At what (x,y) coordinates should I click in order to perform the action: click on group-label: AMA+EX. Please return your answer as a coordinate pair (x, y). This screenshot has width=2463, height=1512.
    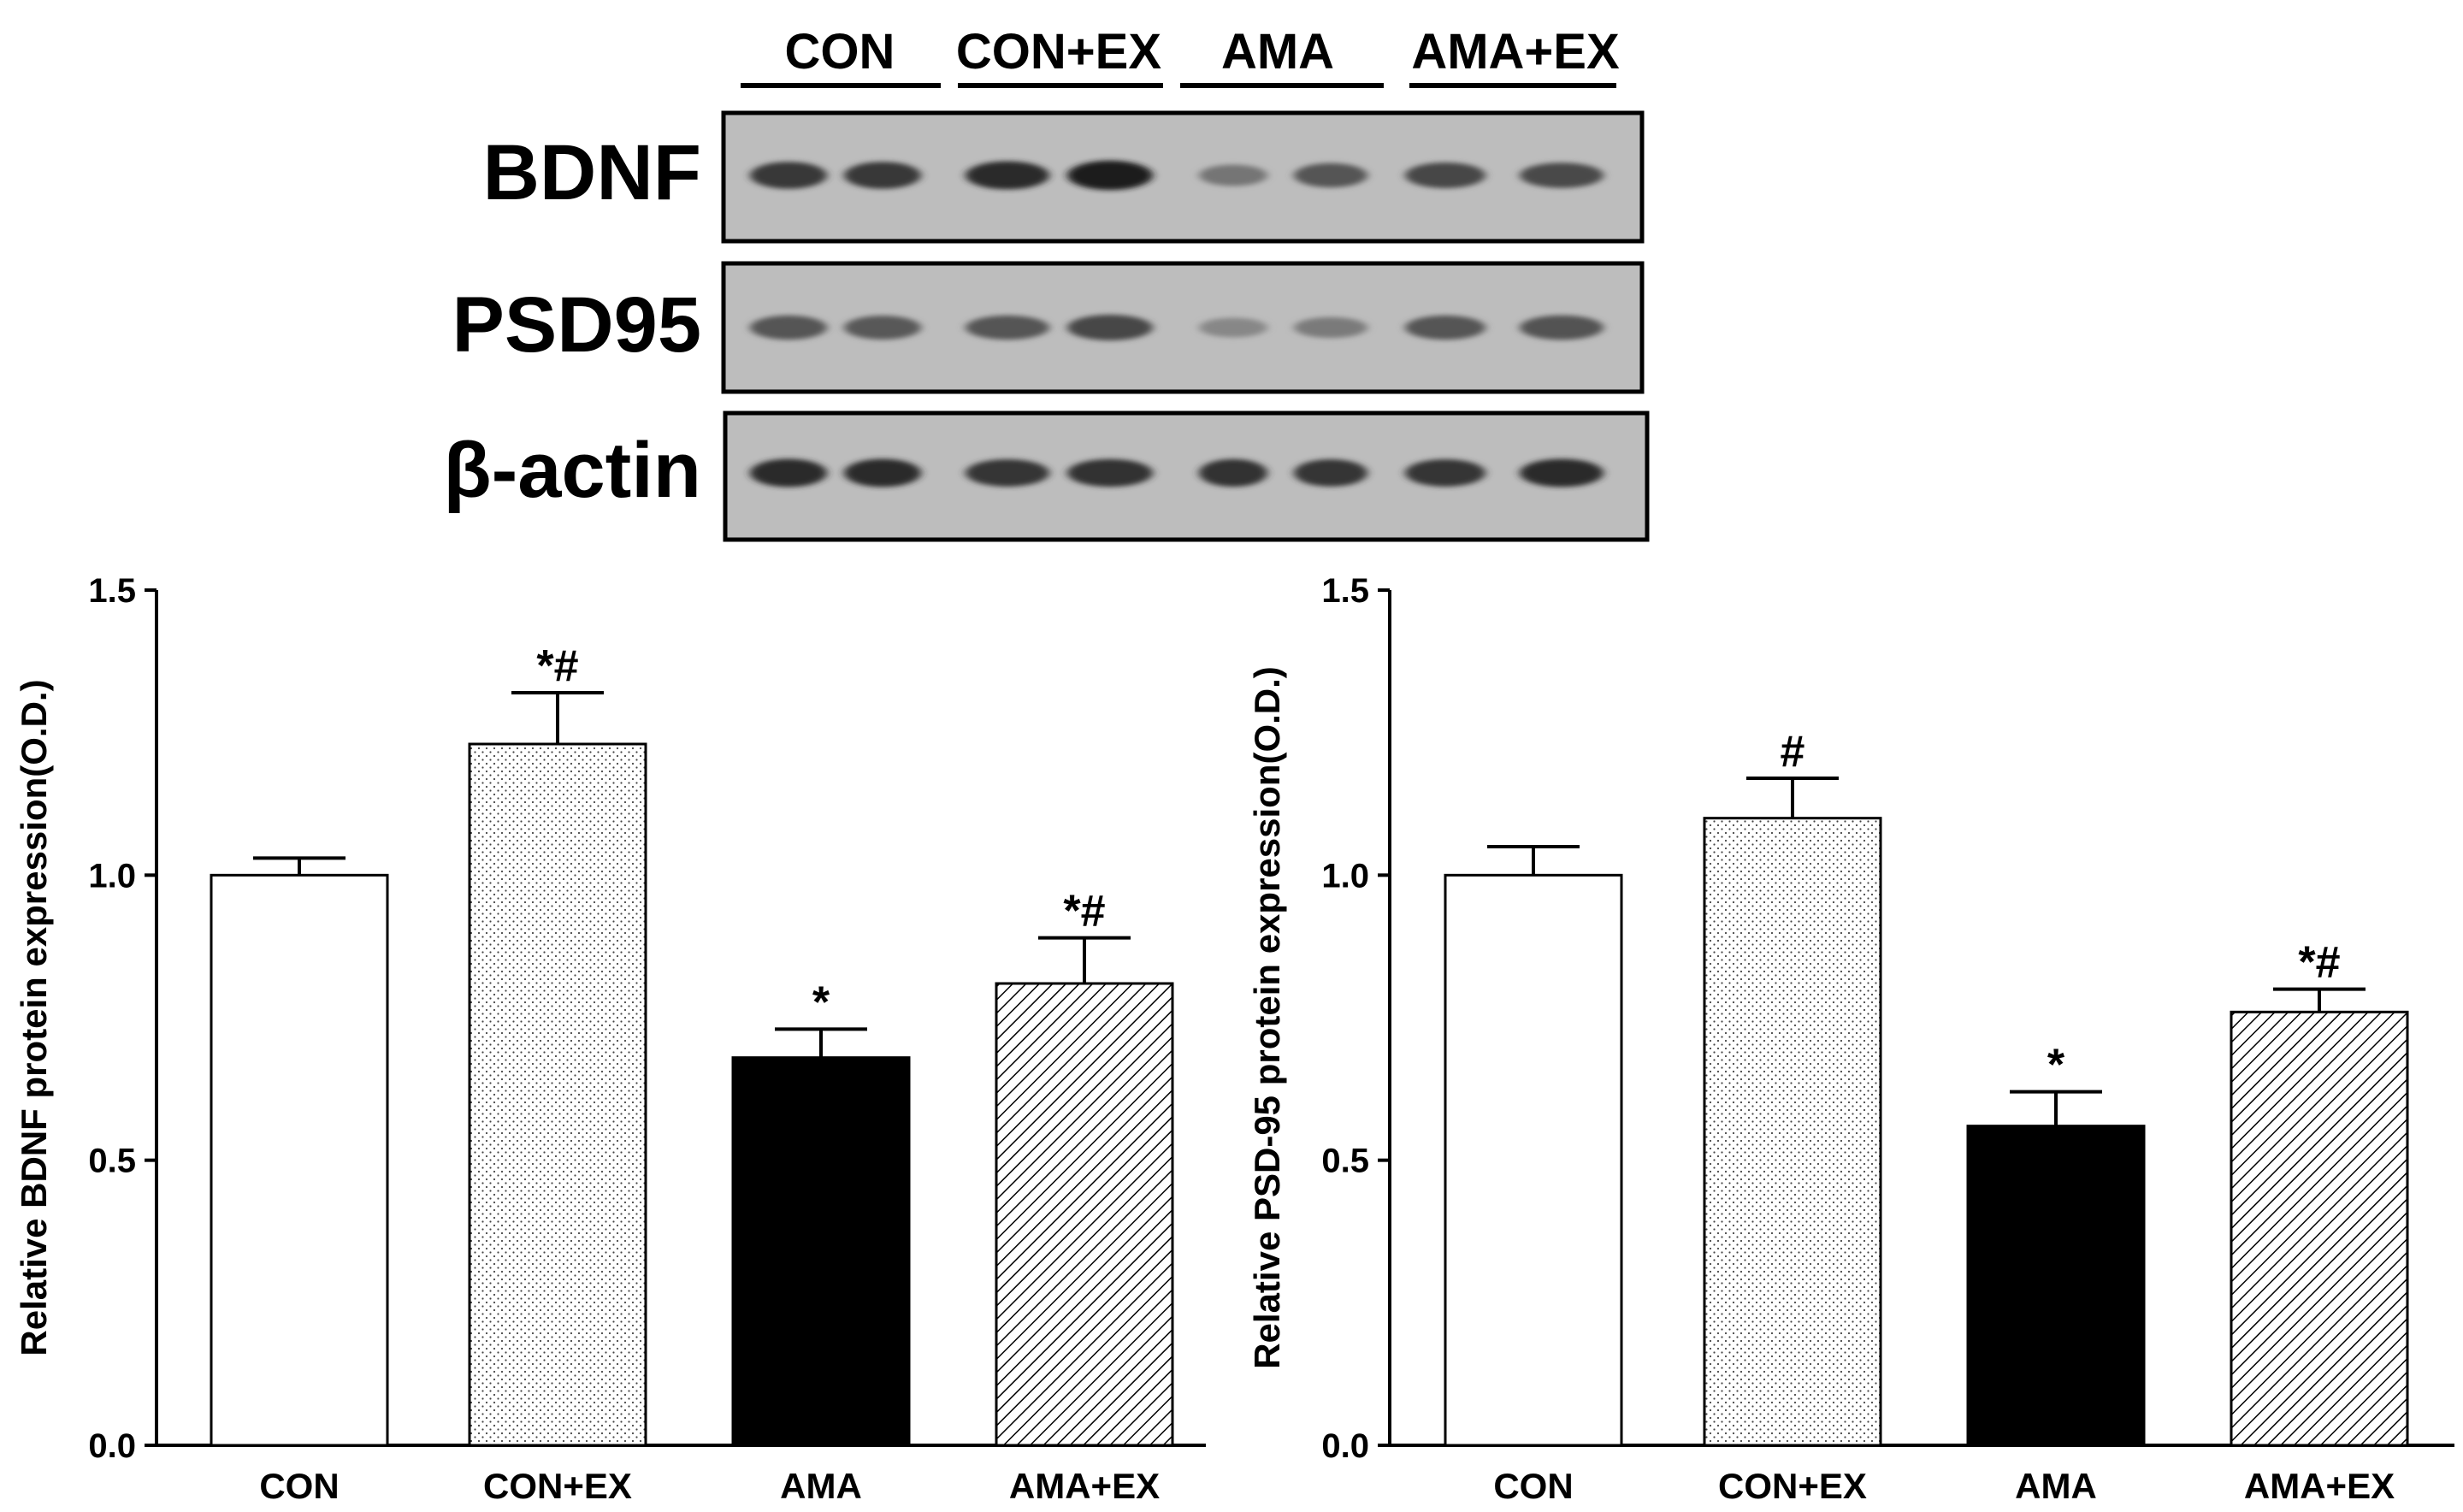
    Looking at the image, I should click on (1515, 52).